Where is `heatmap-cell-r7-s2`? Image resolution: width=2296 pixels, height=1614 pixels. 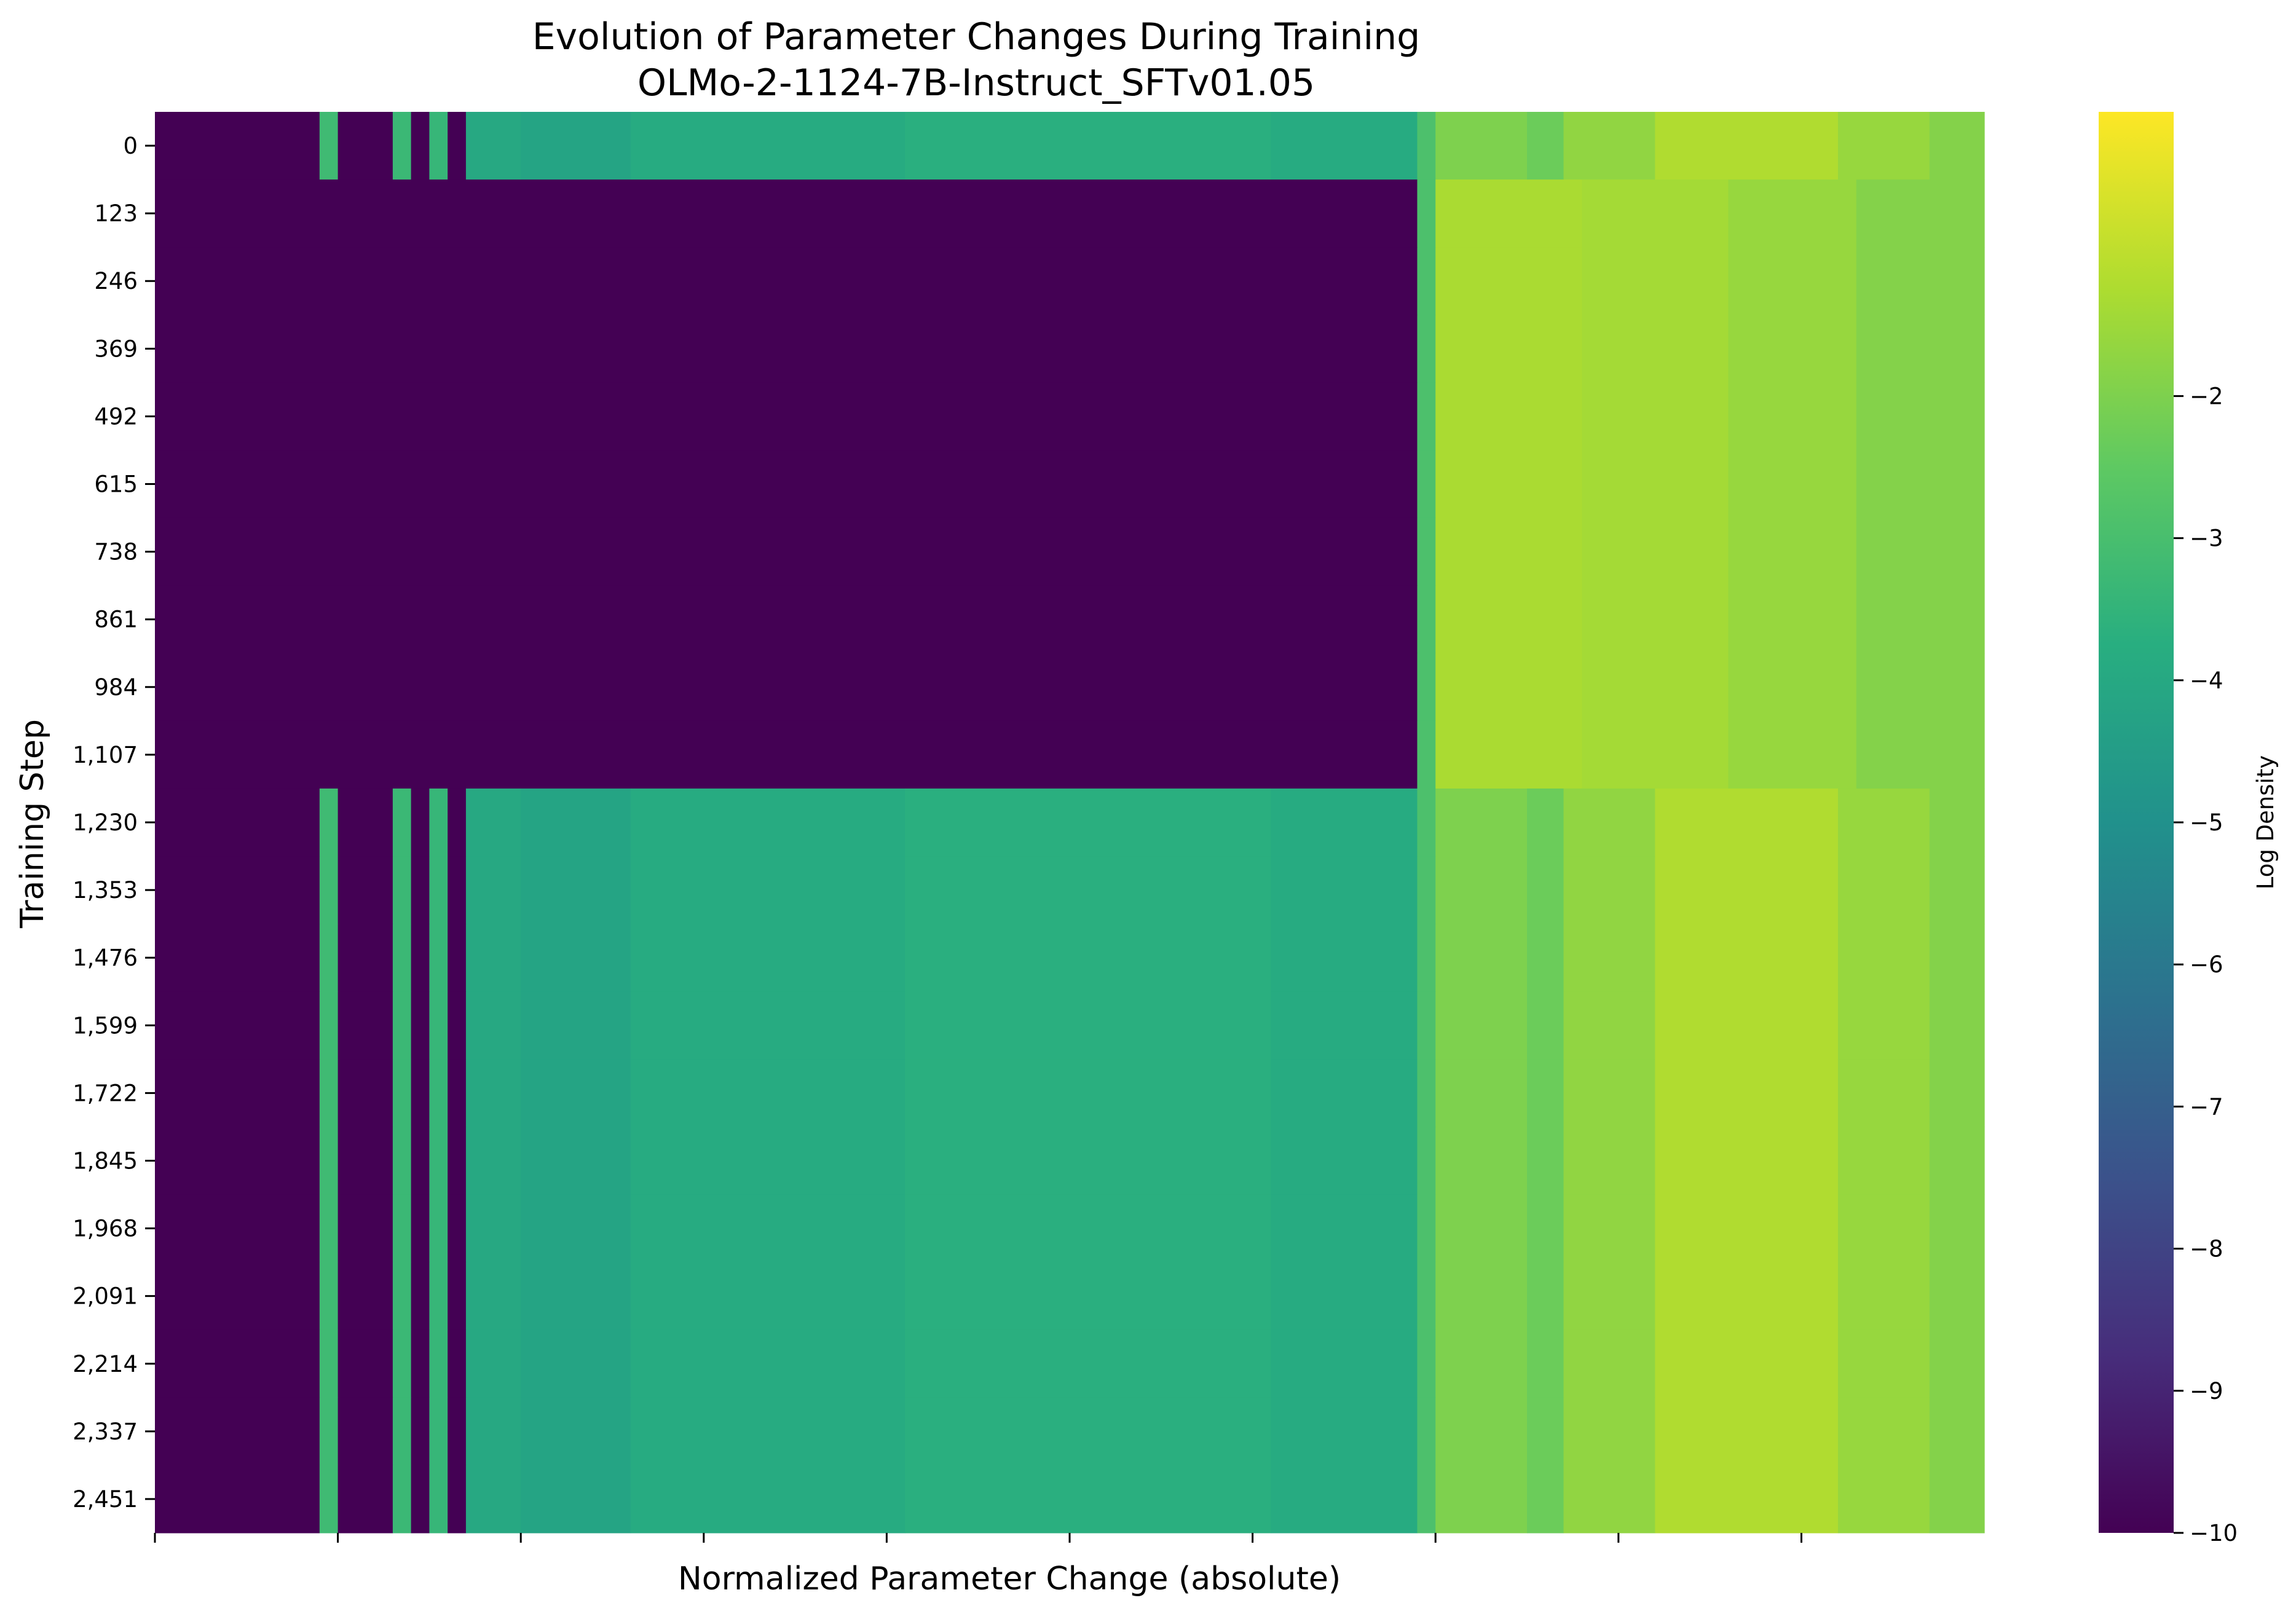
heatmap-cell-r7-s2 is located at coordinates (1509, 619).